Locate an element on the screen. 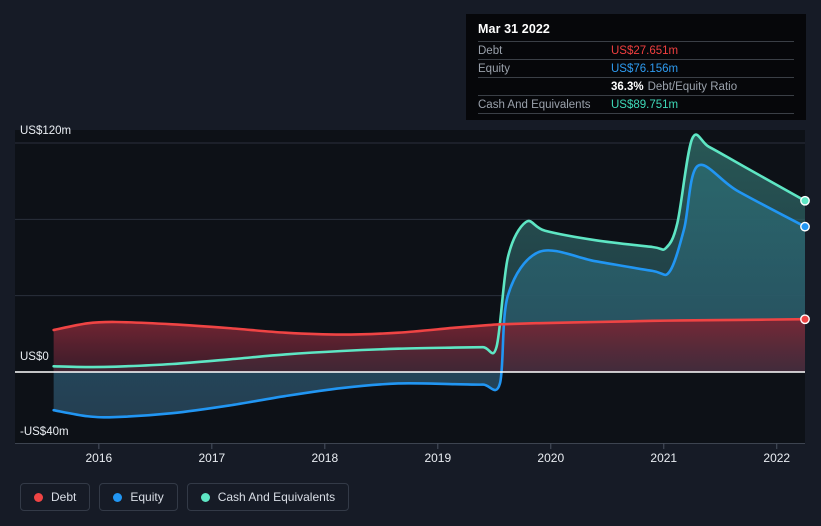 This screenshot has width=821, height=526. tooltip-row-cash: Cash And Equivalents US$89.751m is located at coordinates (636, 104).